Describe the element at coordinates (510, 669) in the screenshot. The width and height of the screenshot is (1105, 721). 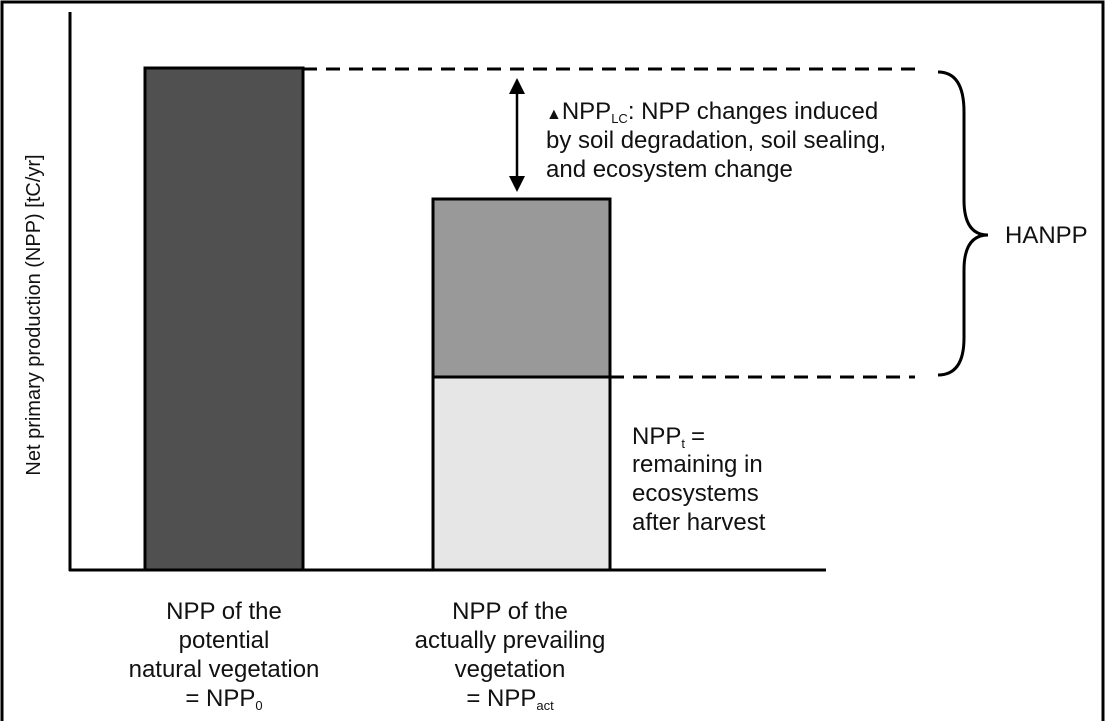
I see `bar-label: vegetation` at that location.